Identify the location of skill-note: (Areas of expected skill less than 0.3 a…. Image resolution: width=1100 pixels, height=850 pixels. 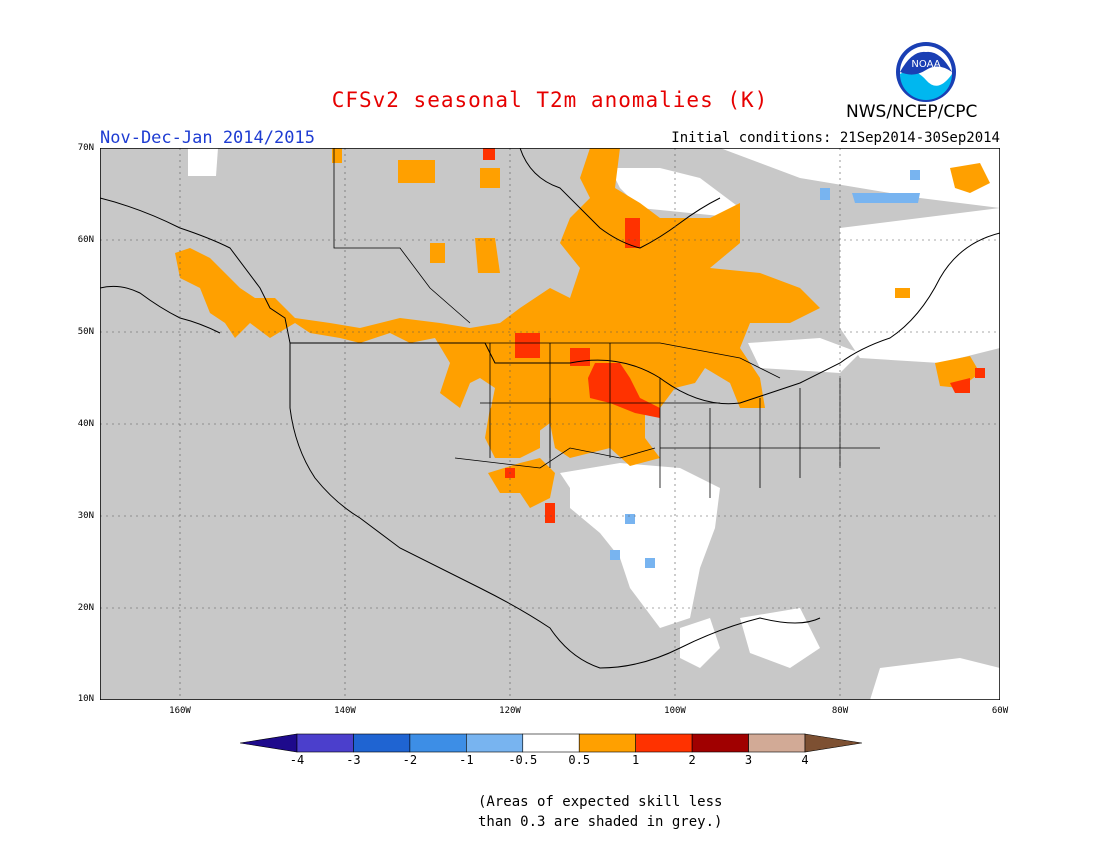
(600, 812).